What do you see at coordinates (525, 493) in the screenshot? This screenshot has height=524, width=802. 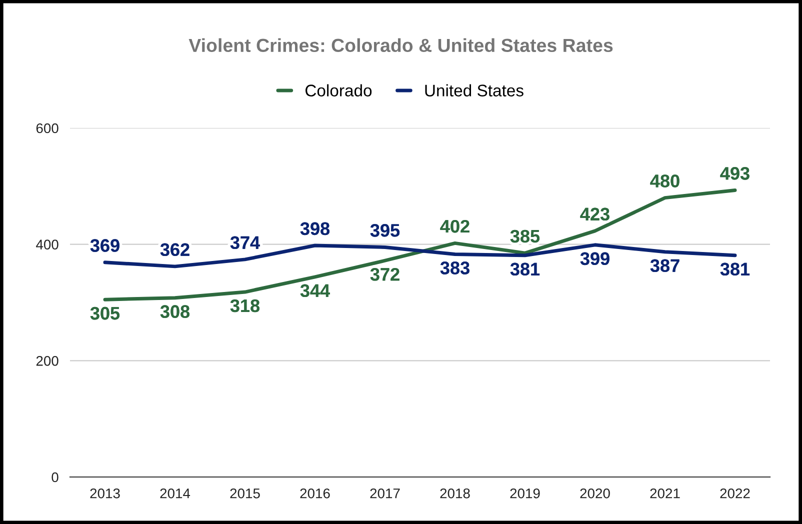 I see `x-tick-label: 2019` at bounding box center [525, 493].